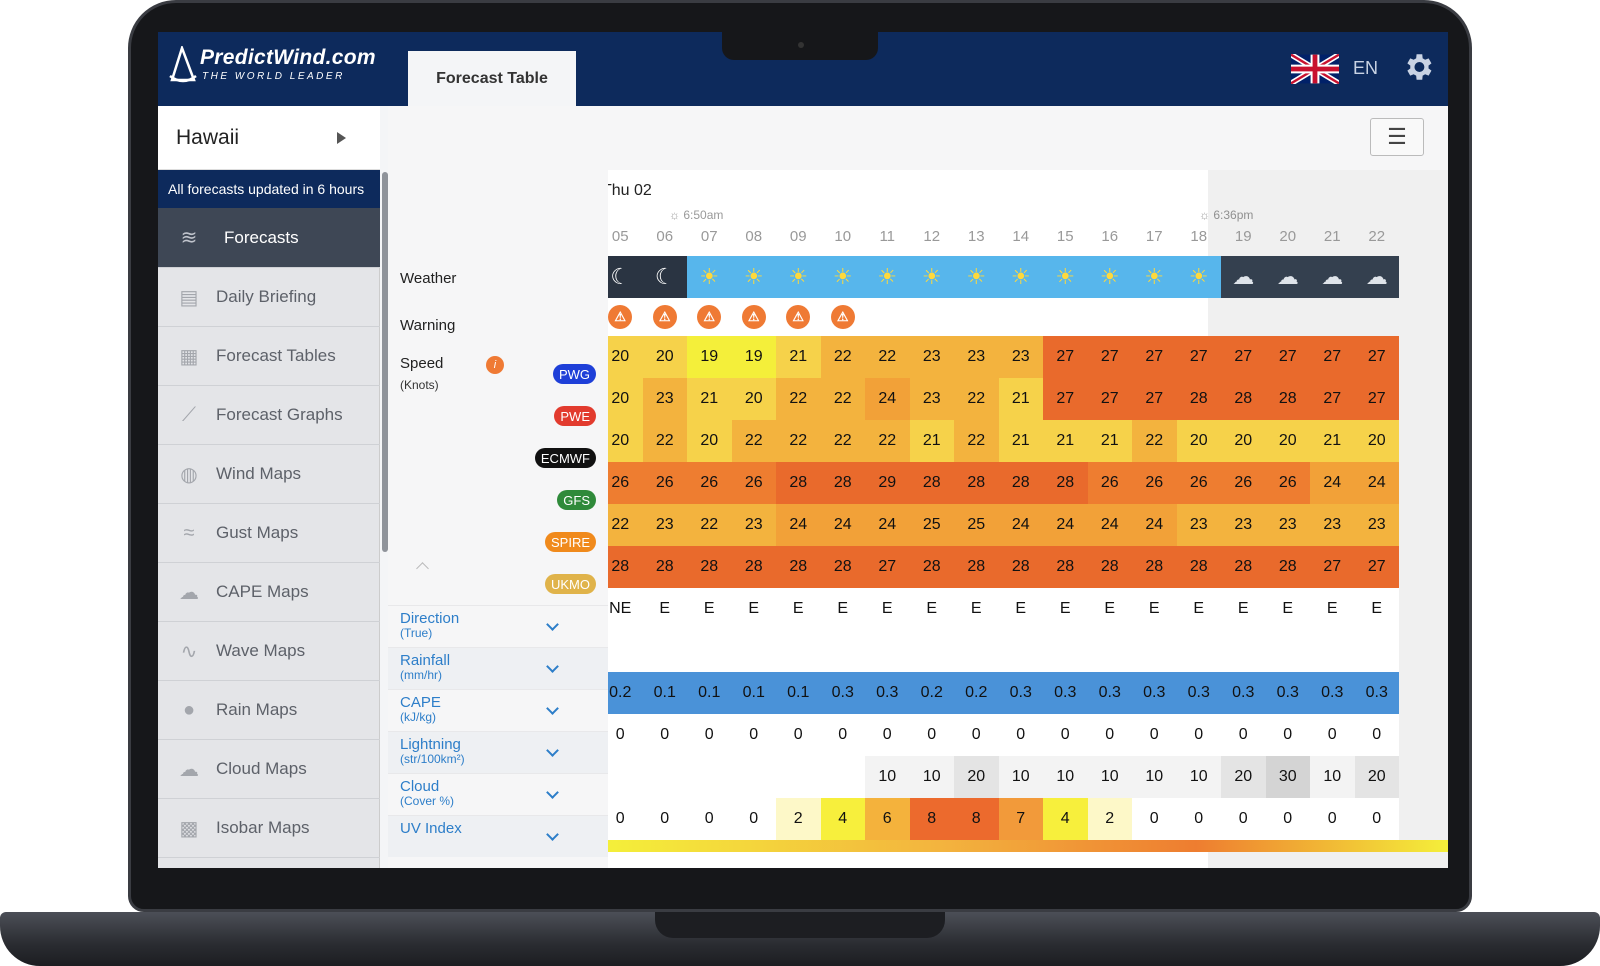 This screenshot has width=1600, height=966. I want to click on sunrise-time: ☼ 6:50am, so click(696, 215).